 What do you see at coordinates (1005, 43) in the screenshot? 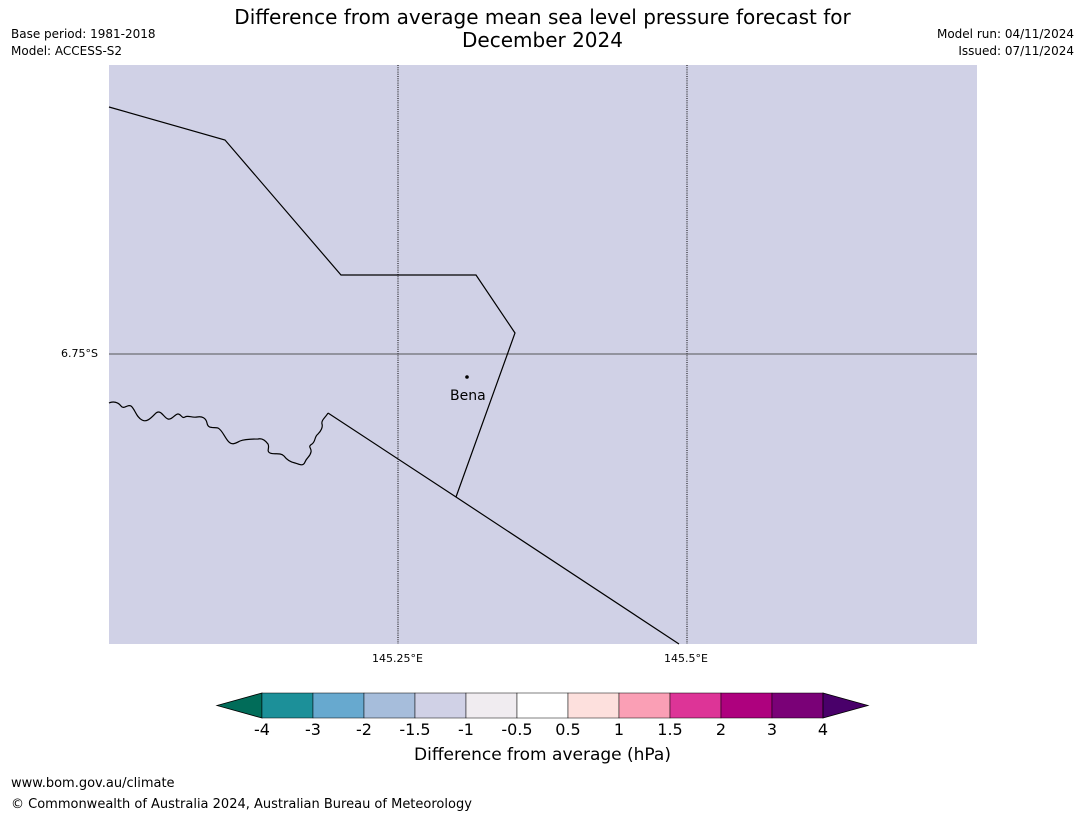
I see `header-right: Model run: 04/11/2024 Issued: 07/11/2024` at bounding box center [1005, 43].